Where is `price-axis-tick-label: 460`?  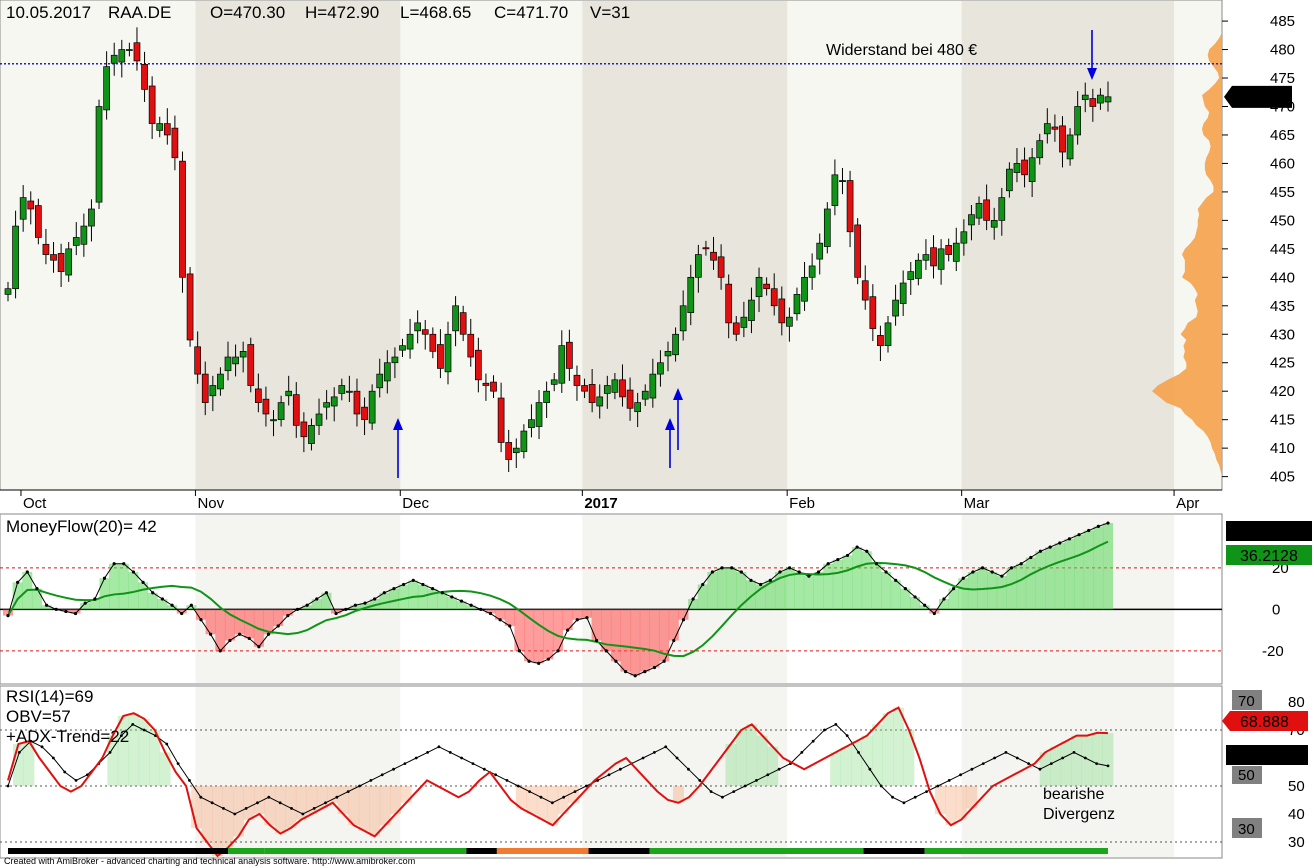 price-axis-tick-label: 460 is located at coordinates (1282, 163).